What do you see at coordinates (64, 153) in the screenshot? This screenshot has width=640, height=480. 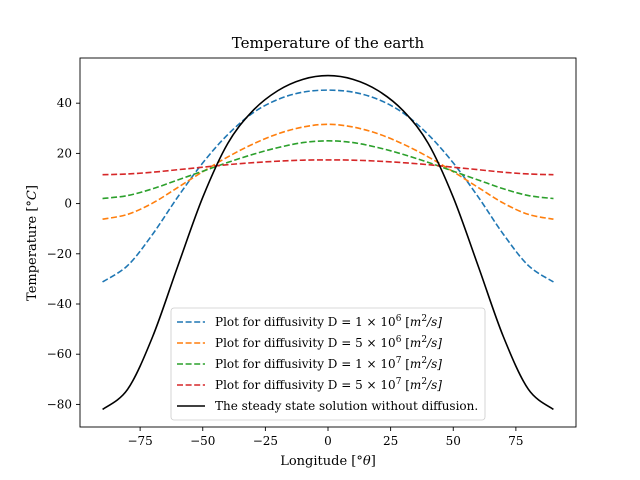 I see `y-tick-label: 20` at bounding box center [64, 153].